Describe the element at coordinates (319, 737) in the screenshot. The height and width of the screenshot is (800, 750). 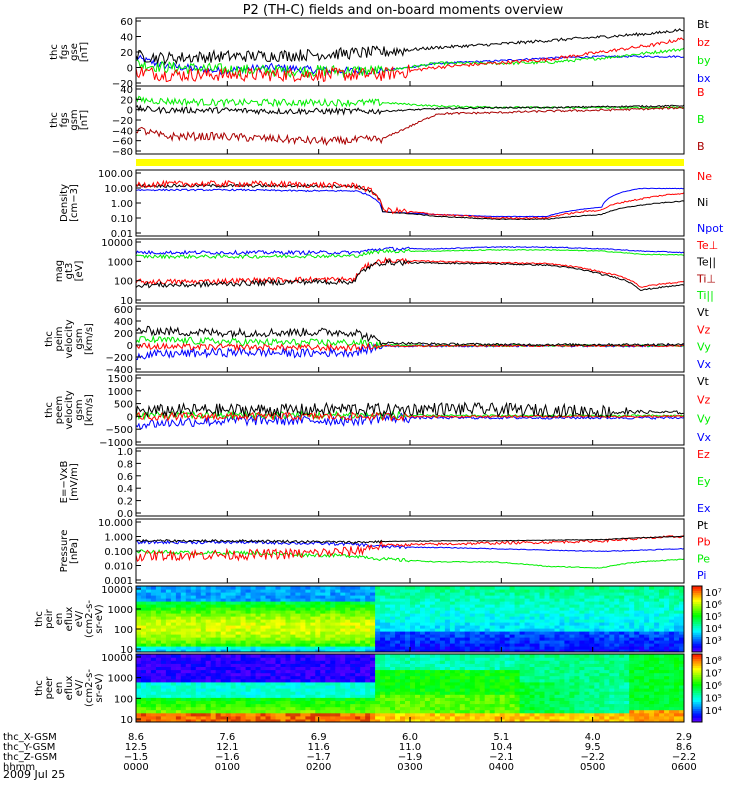
I see `time-axis-value: 6.9` at that location.